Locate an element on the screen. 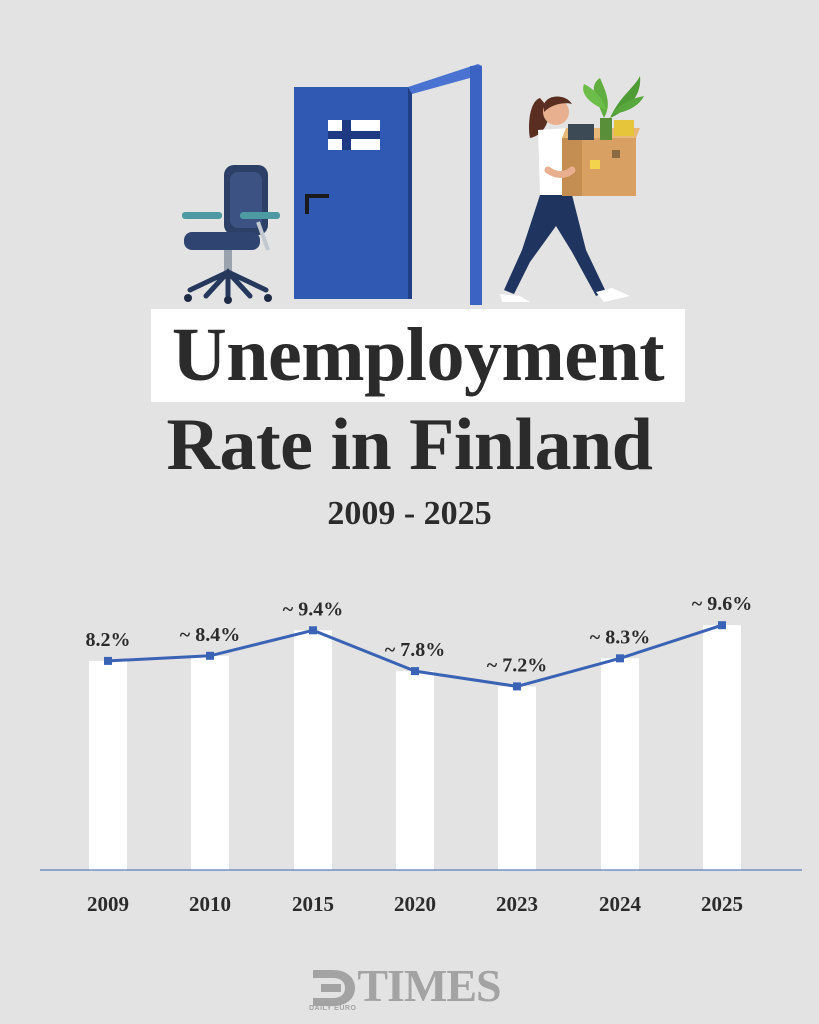 The width and height of the screenshot is (819, 1024). chart-title-line-1: Unemployment is located at coordinates (418, 355).